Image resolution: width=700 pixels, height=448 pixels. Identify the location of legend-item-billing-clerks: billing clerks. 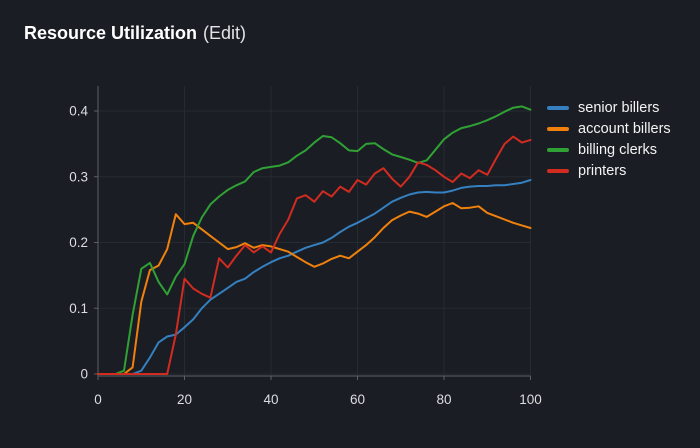
(609, 150).